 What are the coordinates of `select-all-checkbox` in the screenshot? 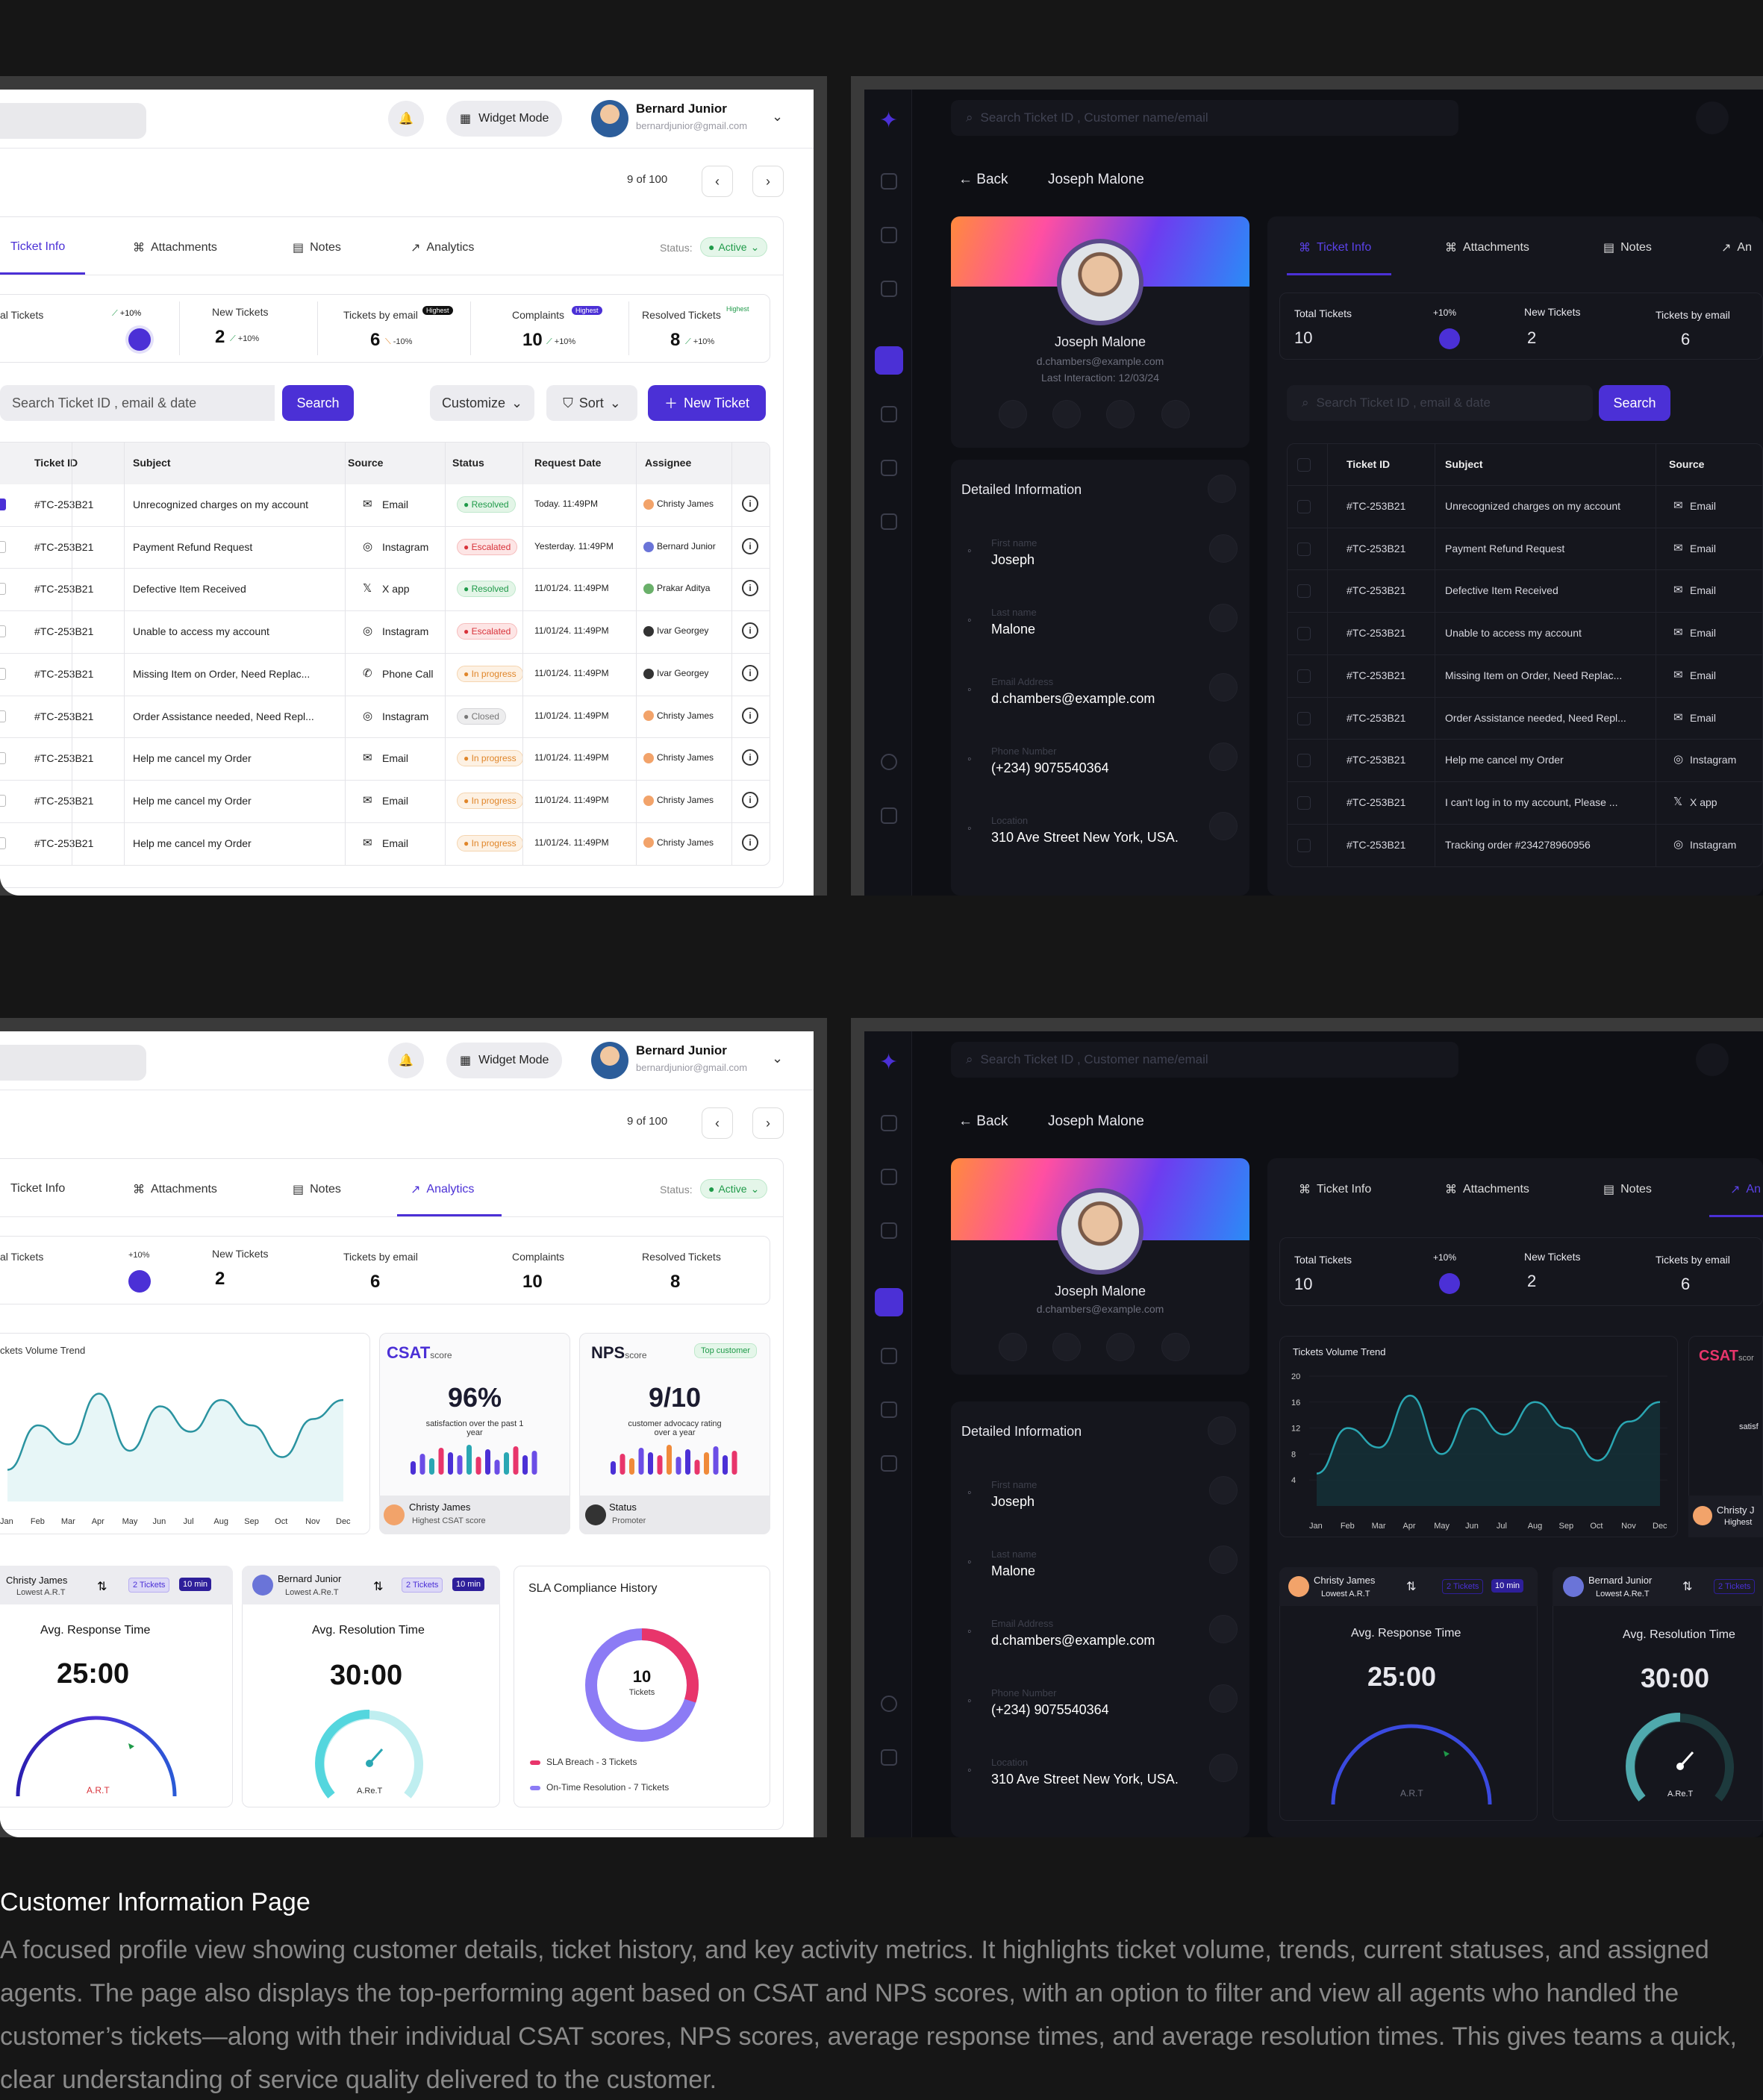 It's located at (1304, 465).